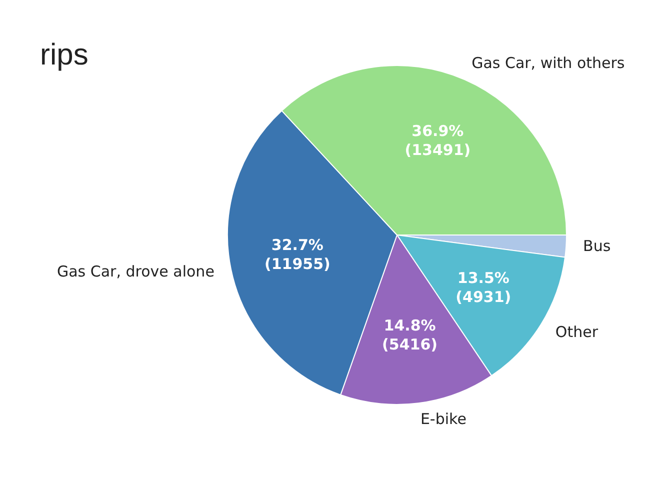 The image size is (664, 481). What do you see at coordinates (548, 63) in the screenshot?
I see `slice-label: Gas Car, with others` at bounding box center [548, 63].